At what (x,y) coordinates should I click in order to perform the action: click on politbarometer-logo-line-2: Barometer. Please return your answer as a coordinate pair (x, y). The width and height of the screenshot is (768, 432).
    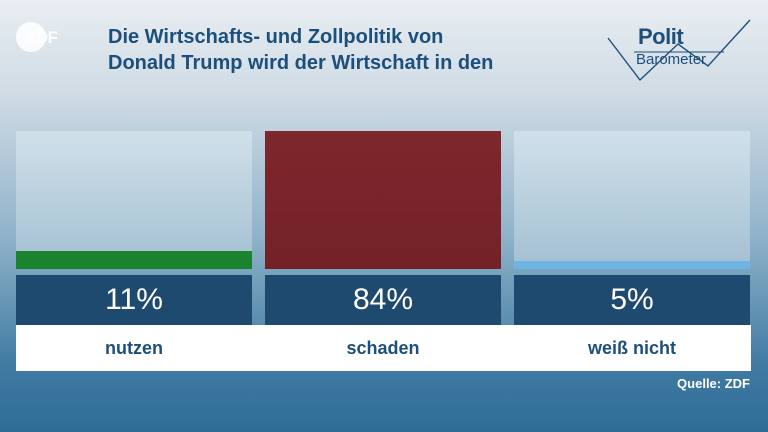
    Looking at the image, I should click on (671, 59).